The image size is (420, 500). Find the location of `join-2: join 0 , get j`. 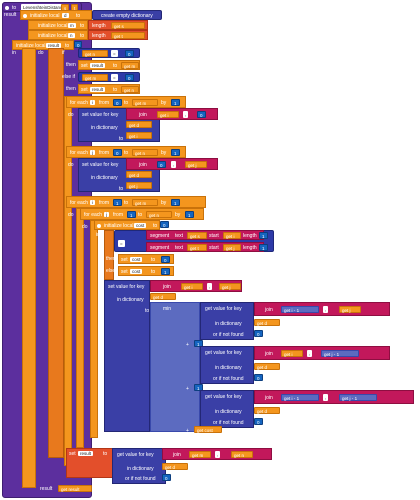

join-2: join 0 , get j is located at coordinates (172, 164).